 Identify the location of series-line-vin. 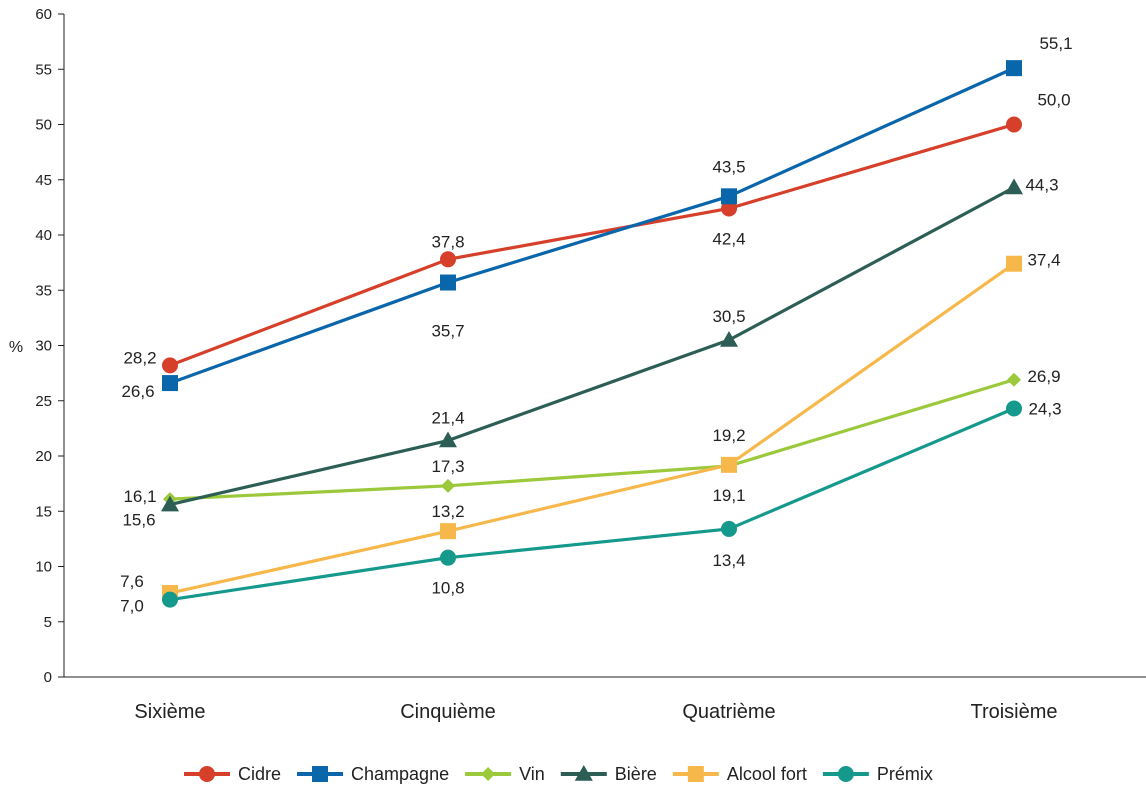
(592, 439).